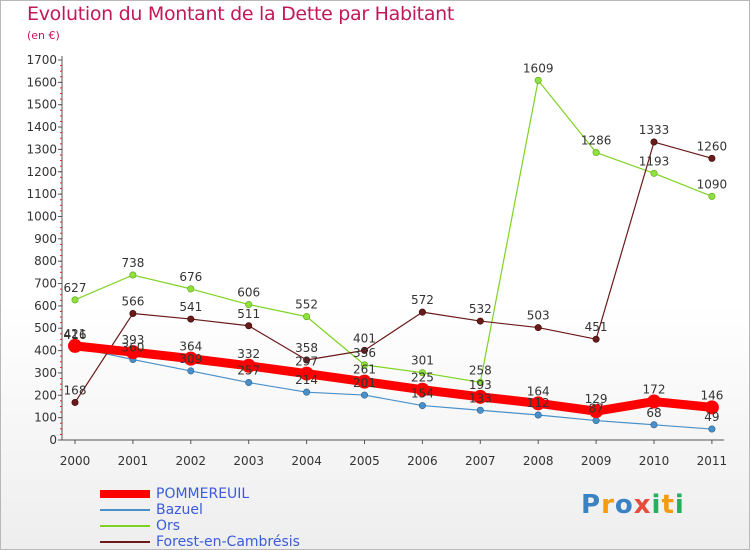 This screenshot has width=750, height=550. I want to click on data-label-pommereuil: 261, so click(364, 370).